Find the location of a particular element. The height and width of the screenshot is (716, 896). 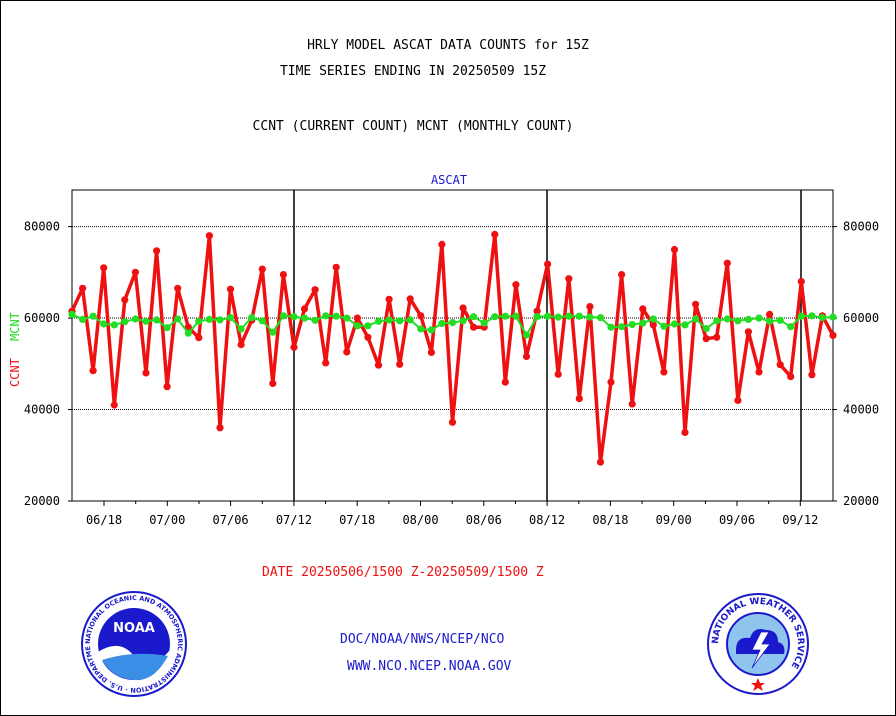

x-tick-label: 08/18 is located at coordinates (610, 520).